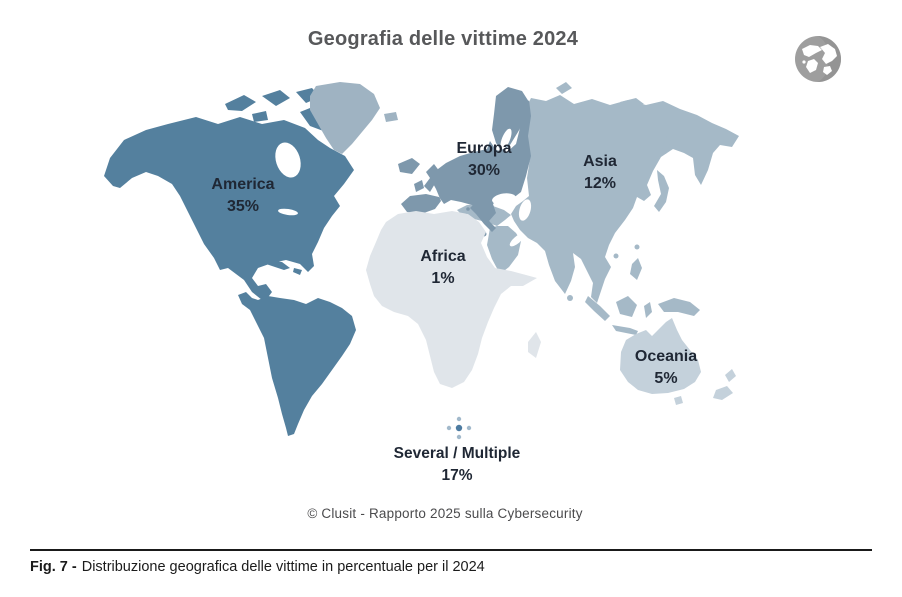 The image size is (902, 597). I want to click on africa-mainland, so click(451, 299).